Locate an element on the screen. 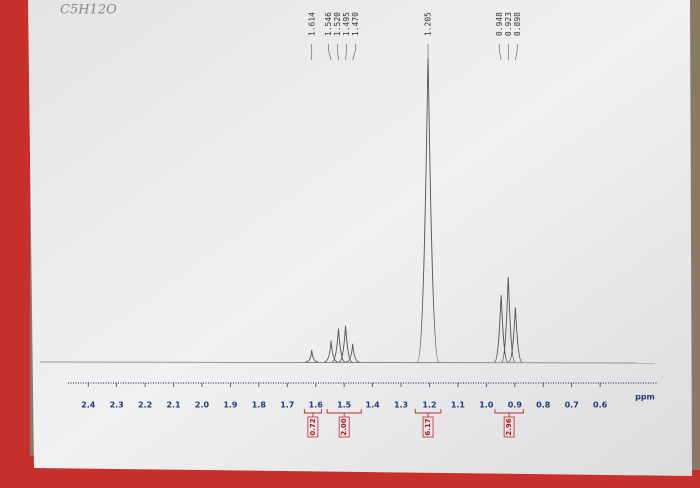 The image size is (700, 488). peak-label: 1.205 is located at coordinates (428, 24).